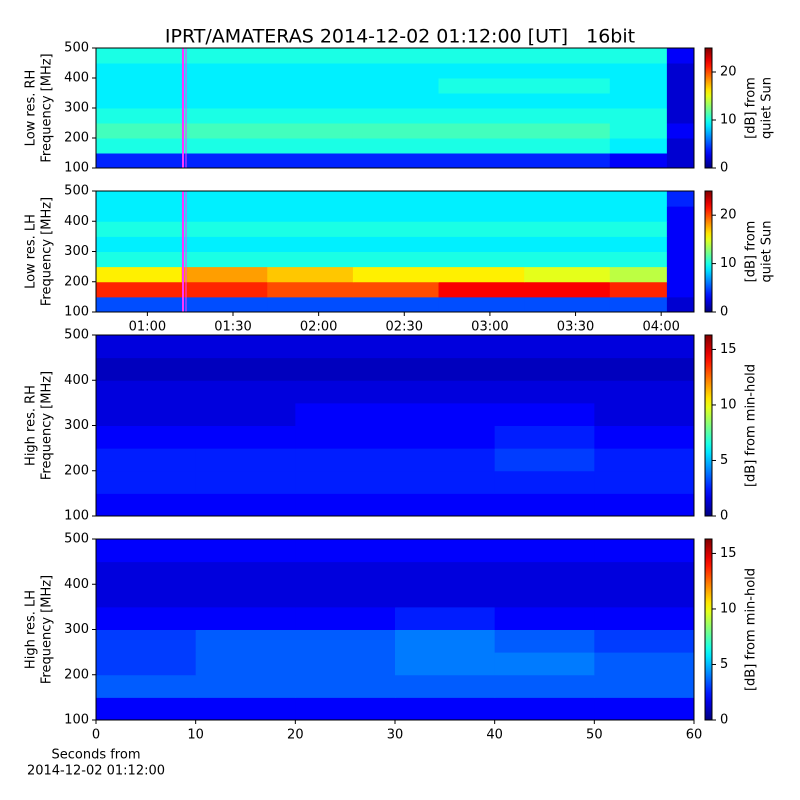 This screenshot has width=800, height=800. What do you see at coordinates (76, 629) in the screenshot?
I see `y-tick-label: 300` at bounding box center [76, 629].